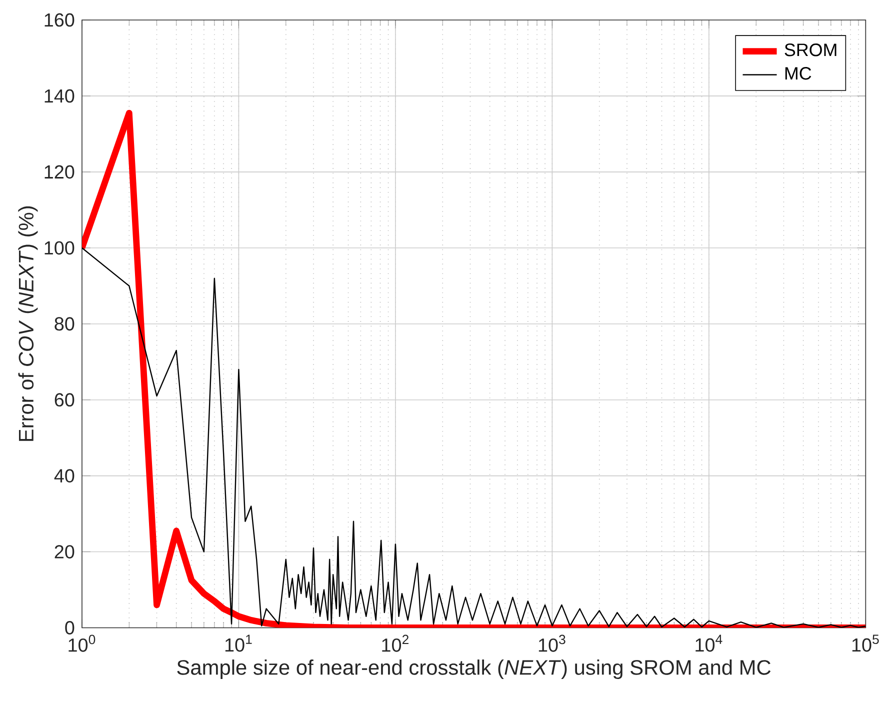 The image size is (887, 709). What do you see at coordinates (69, 628) in the screenshot?
I see `y-tick-label: 0` at bounding box center [69, 628].